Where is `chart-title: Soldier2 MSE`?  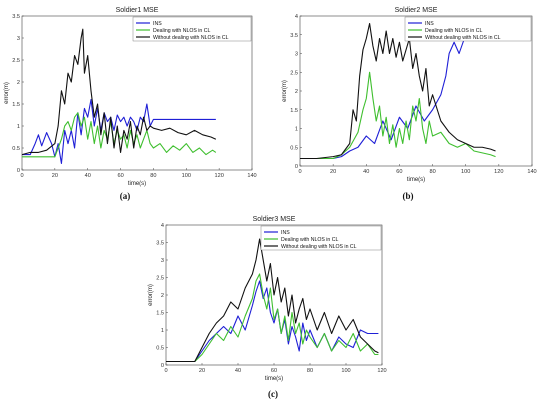
chart-title: Soldier2 MSE is located at coordinates (416, 10).